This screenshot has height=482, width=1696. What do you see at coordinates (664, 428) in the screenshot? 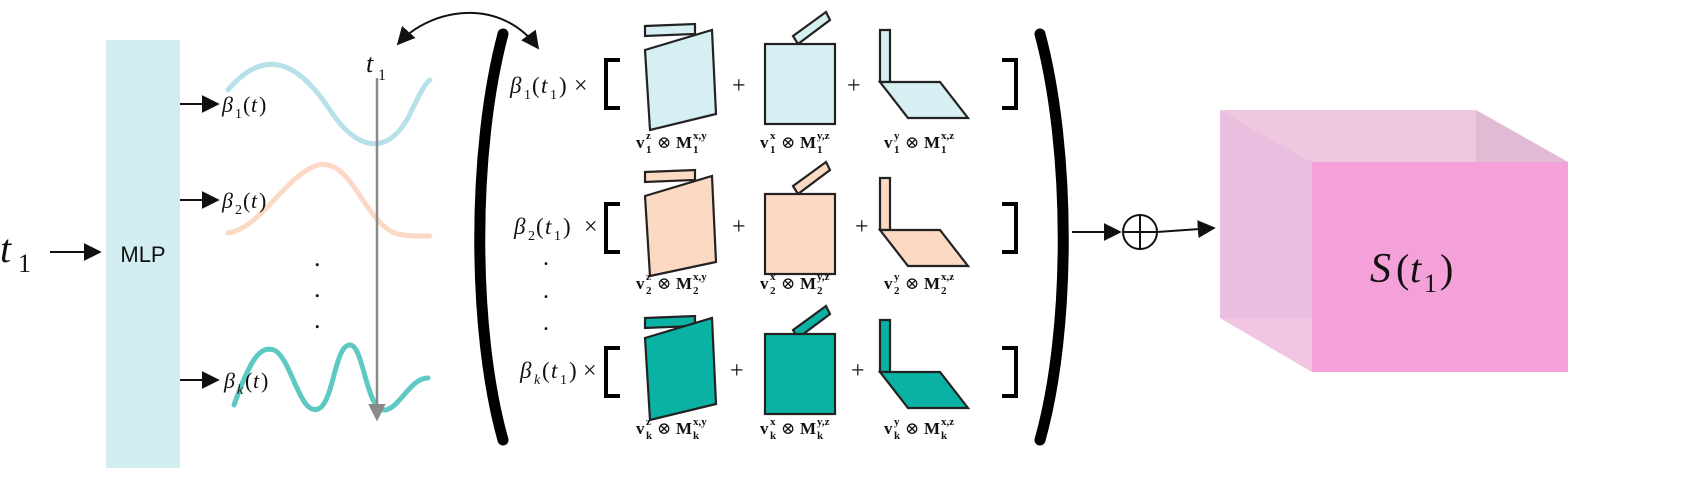
I see `caption-row-k-term-1-otimes: ⊗` at bounding box center [664, 428].